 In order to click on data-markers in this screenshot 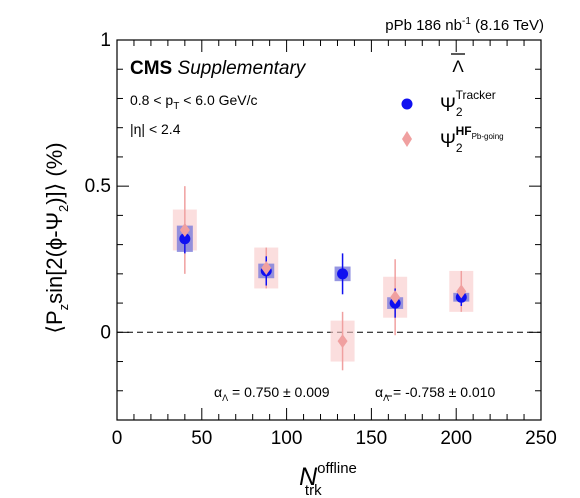, I will do `click(323, 286)`.